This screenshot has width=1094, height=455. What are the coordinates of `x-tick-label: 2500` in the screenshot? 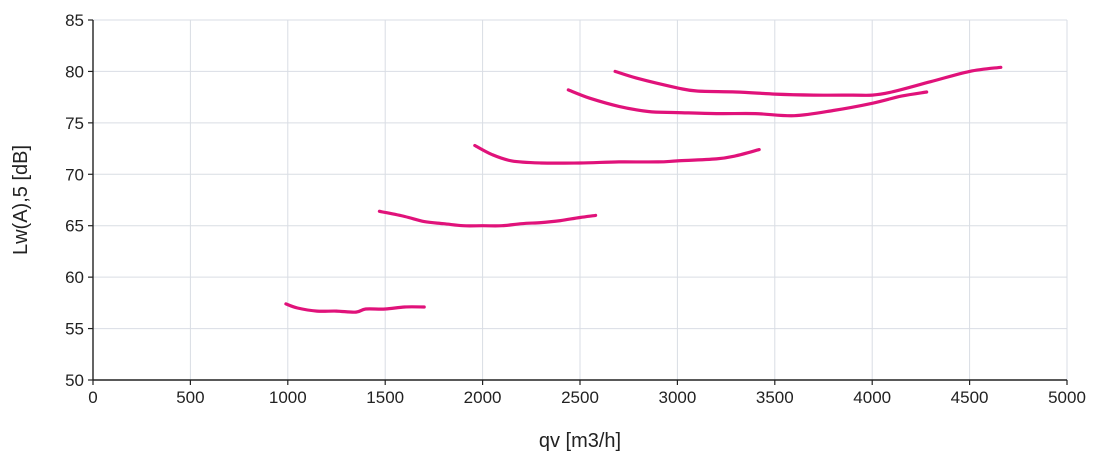 It's located at (580, 397).